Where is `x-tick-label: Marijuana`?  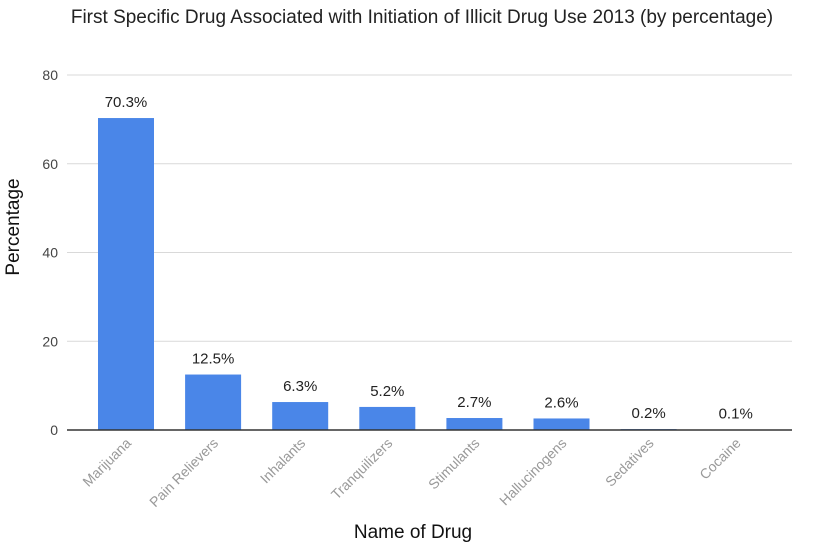
x-tick-label: Marijuana is located at coordinates (106, 462).